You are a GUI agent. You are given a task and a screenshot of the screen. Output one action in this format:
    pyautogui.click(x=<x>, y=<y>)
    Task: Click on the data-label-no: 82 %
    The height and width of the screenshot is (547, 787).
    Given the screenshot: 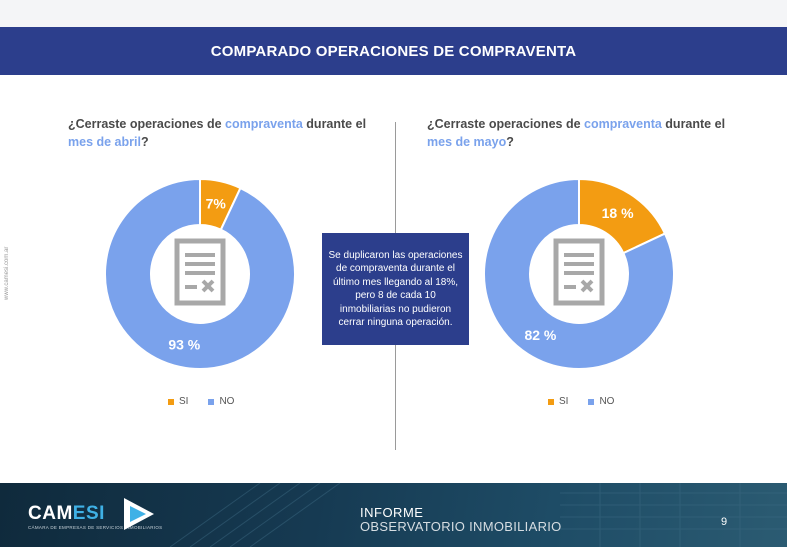 What is the action you would take?
    pyautogui.click(x=540, y=335)
    